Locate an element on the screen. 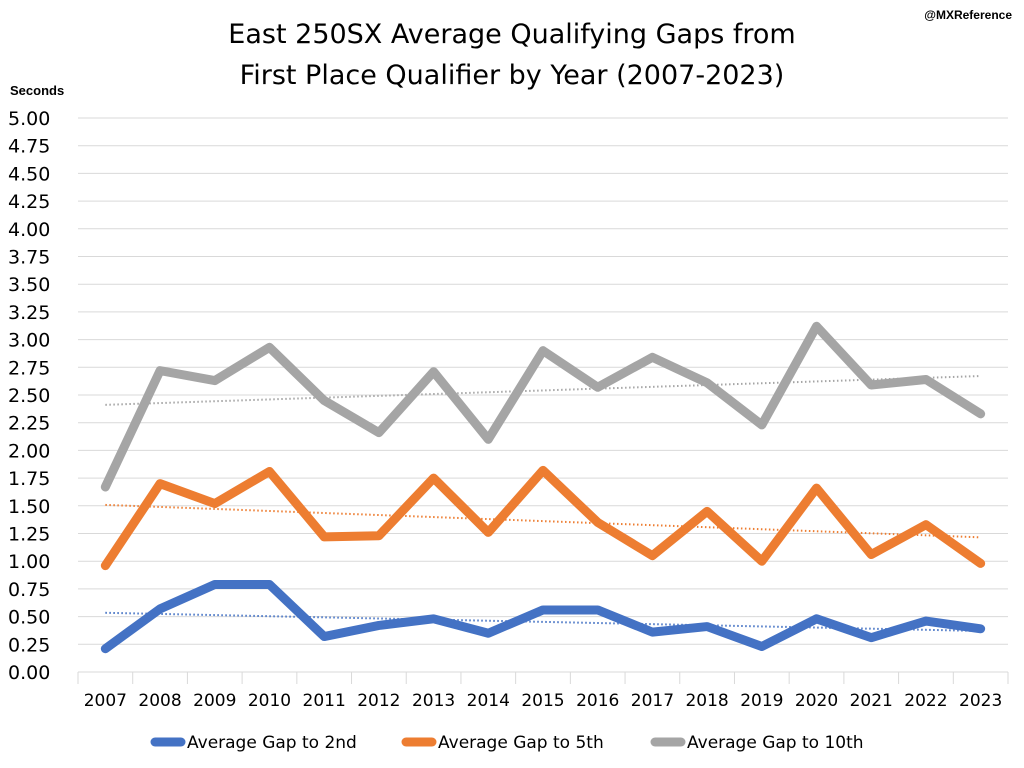  y-tick-label: 3.25 is located at coordinates (29, 313).